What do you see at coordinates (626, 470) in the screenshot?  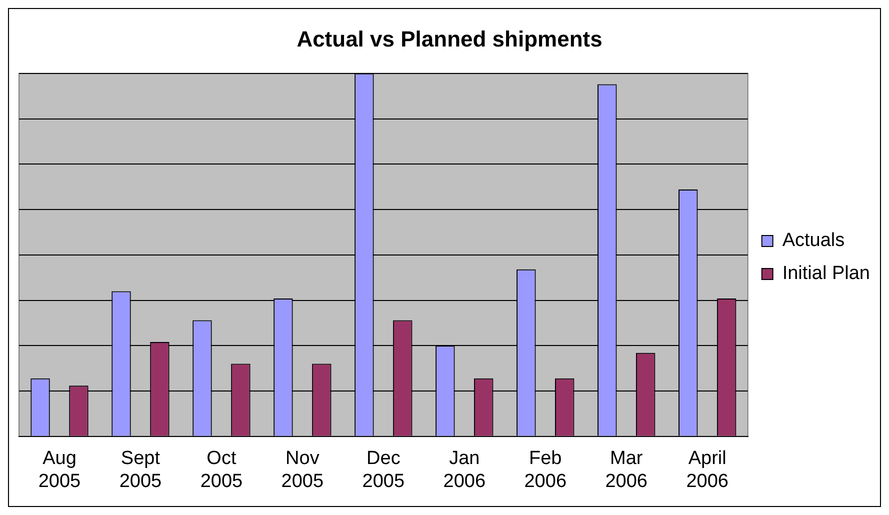 I see `x-tick-label: Mar 2006` at bounding box center [626, 470].